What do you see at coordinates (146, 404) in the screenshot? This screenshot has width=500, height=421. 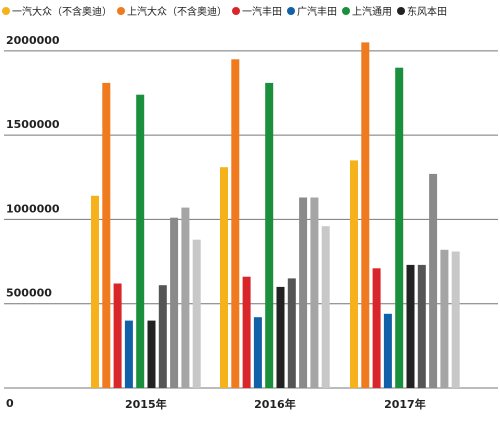 I see `x-tick-label: 2015年` at bounding box center [146, 404].